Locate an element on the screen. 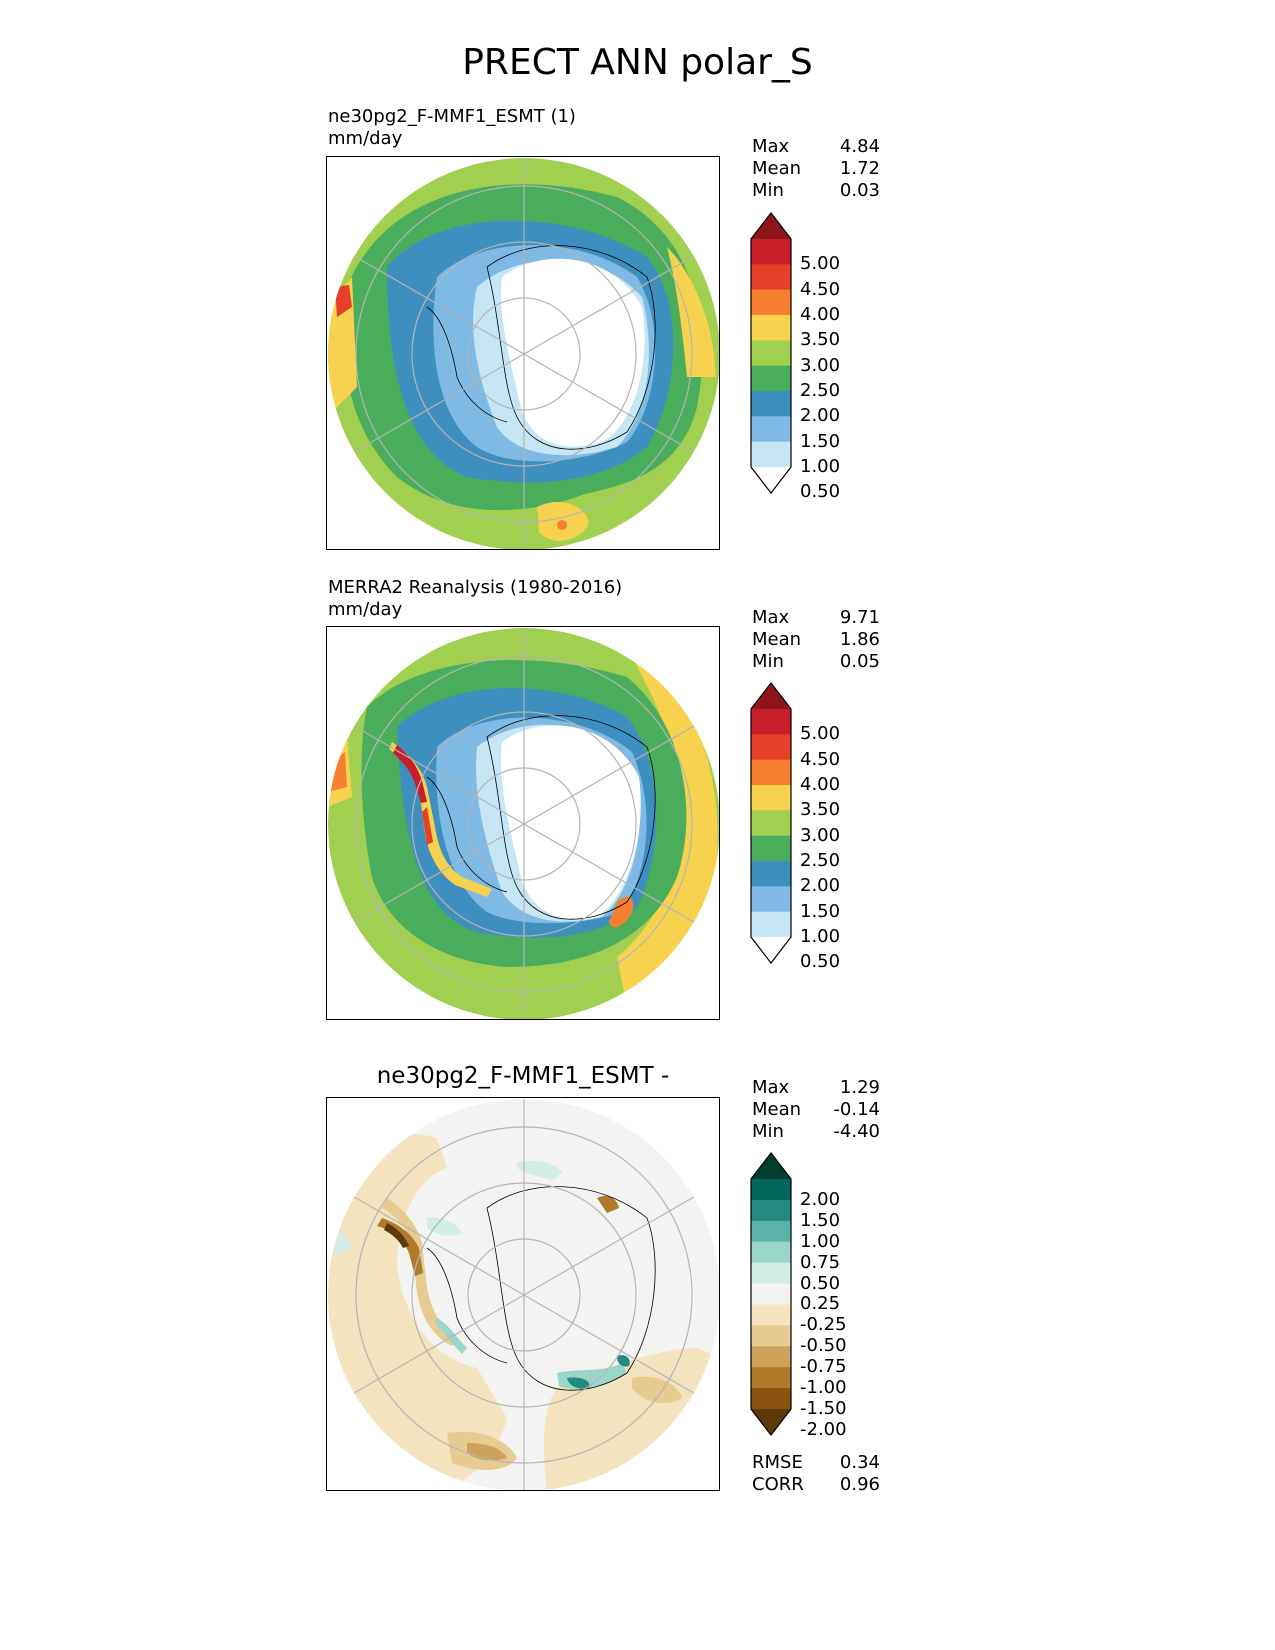 This screenshot has width=1275, height=1650. panel-1-colorbar: 5.00 4.50 4.00 3.50 3.00 2.50 2.00 1.50 1.00 0.50 is located at coordinates (795, 357).